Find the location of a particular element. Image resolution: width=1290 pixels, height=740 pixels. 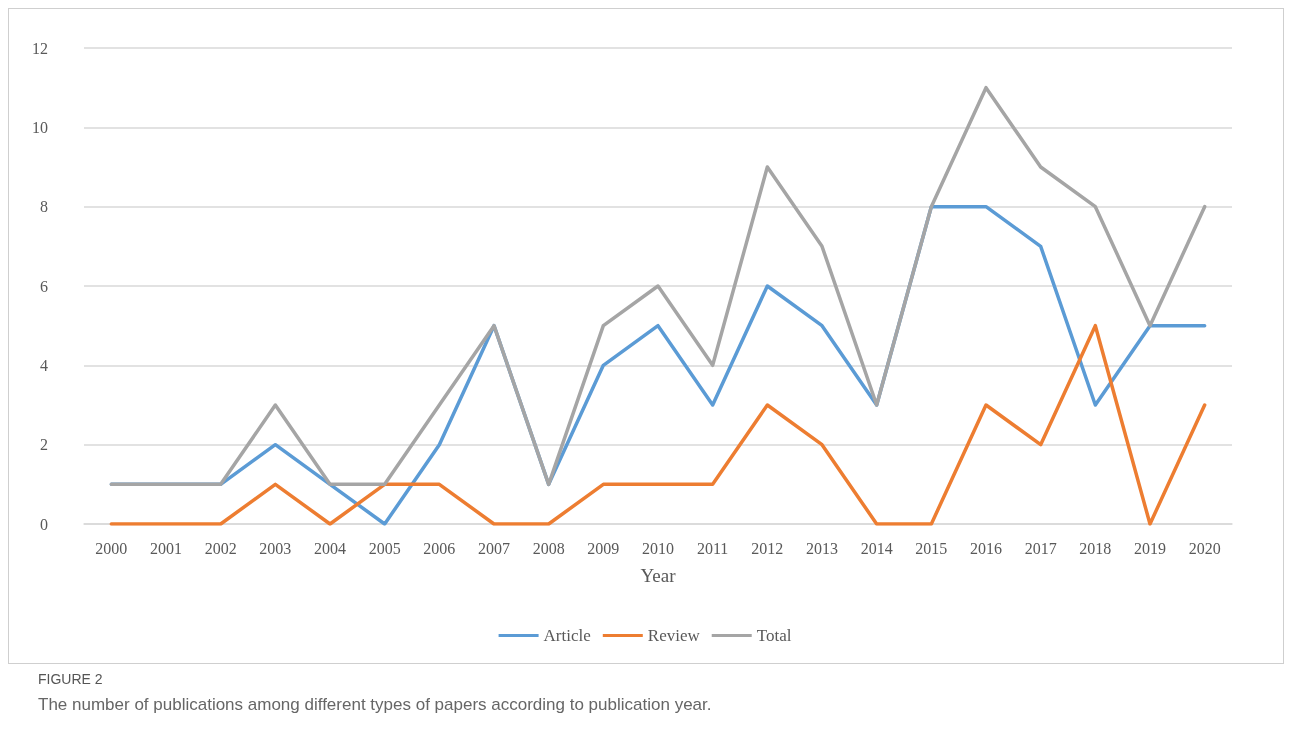

x-tick-label: 2017 is located at coordinates (1040, 548).